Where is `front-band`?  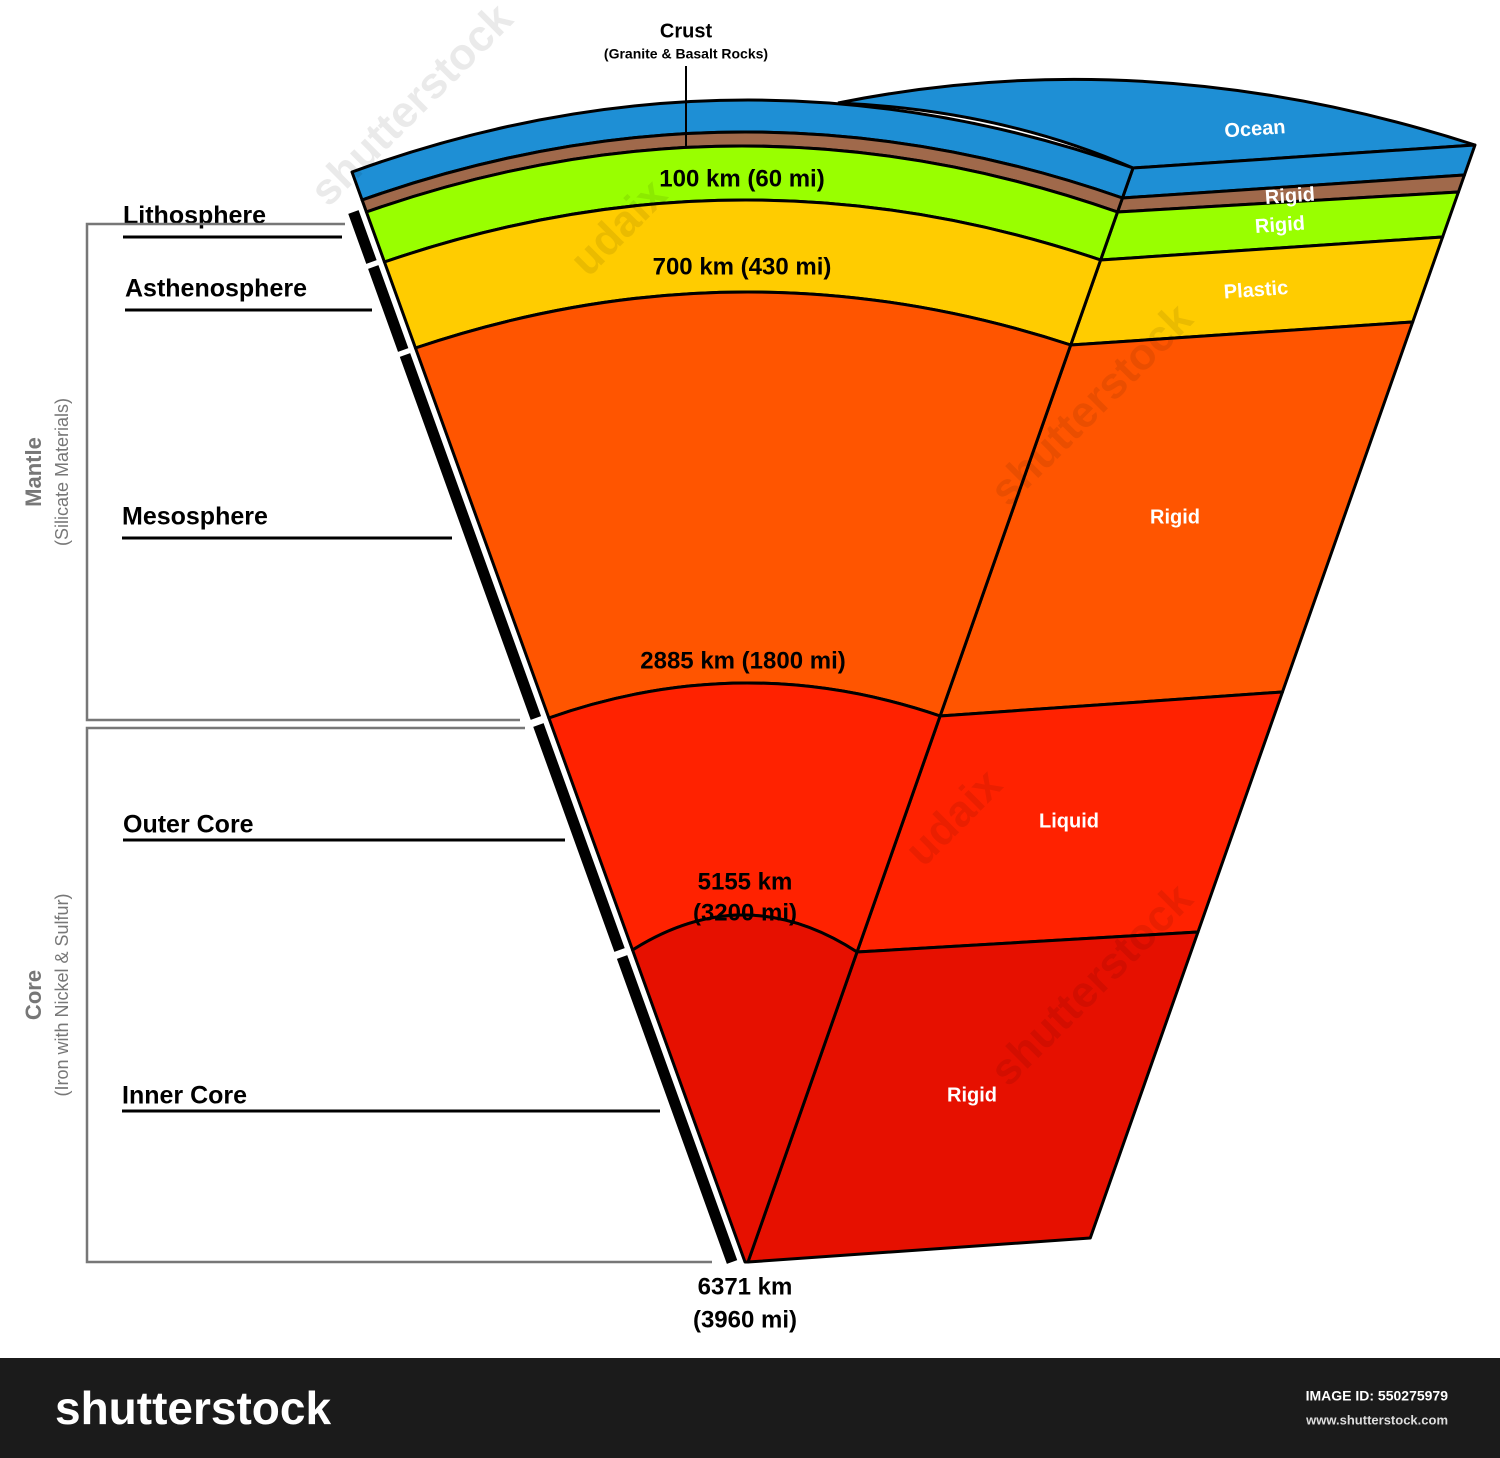 front-band is located at coordinates (745, 1088).